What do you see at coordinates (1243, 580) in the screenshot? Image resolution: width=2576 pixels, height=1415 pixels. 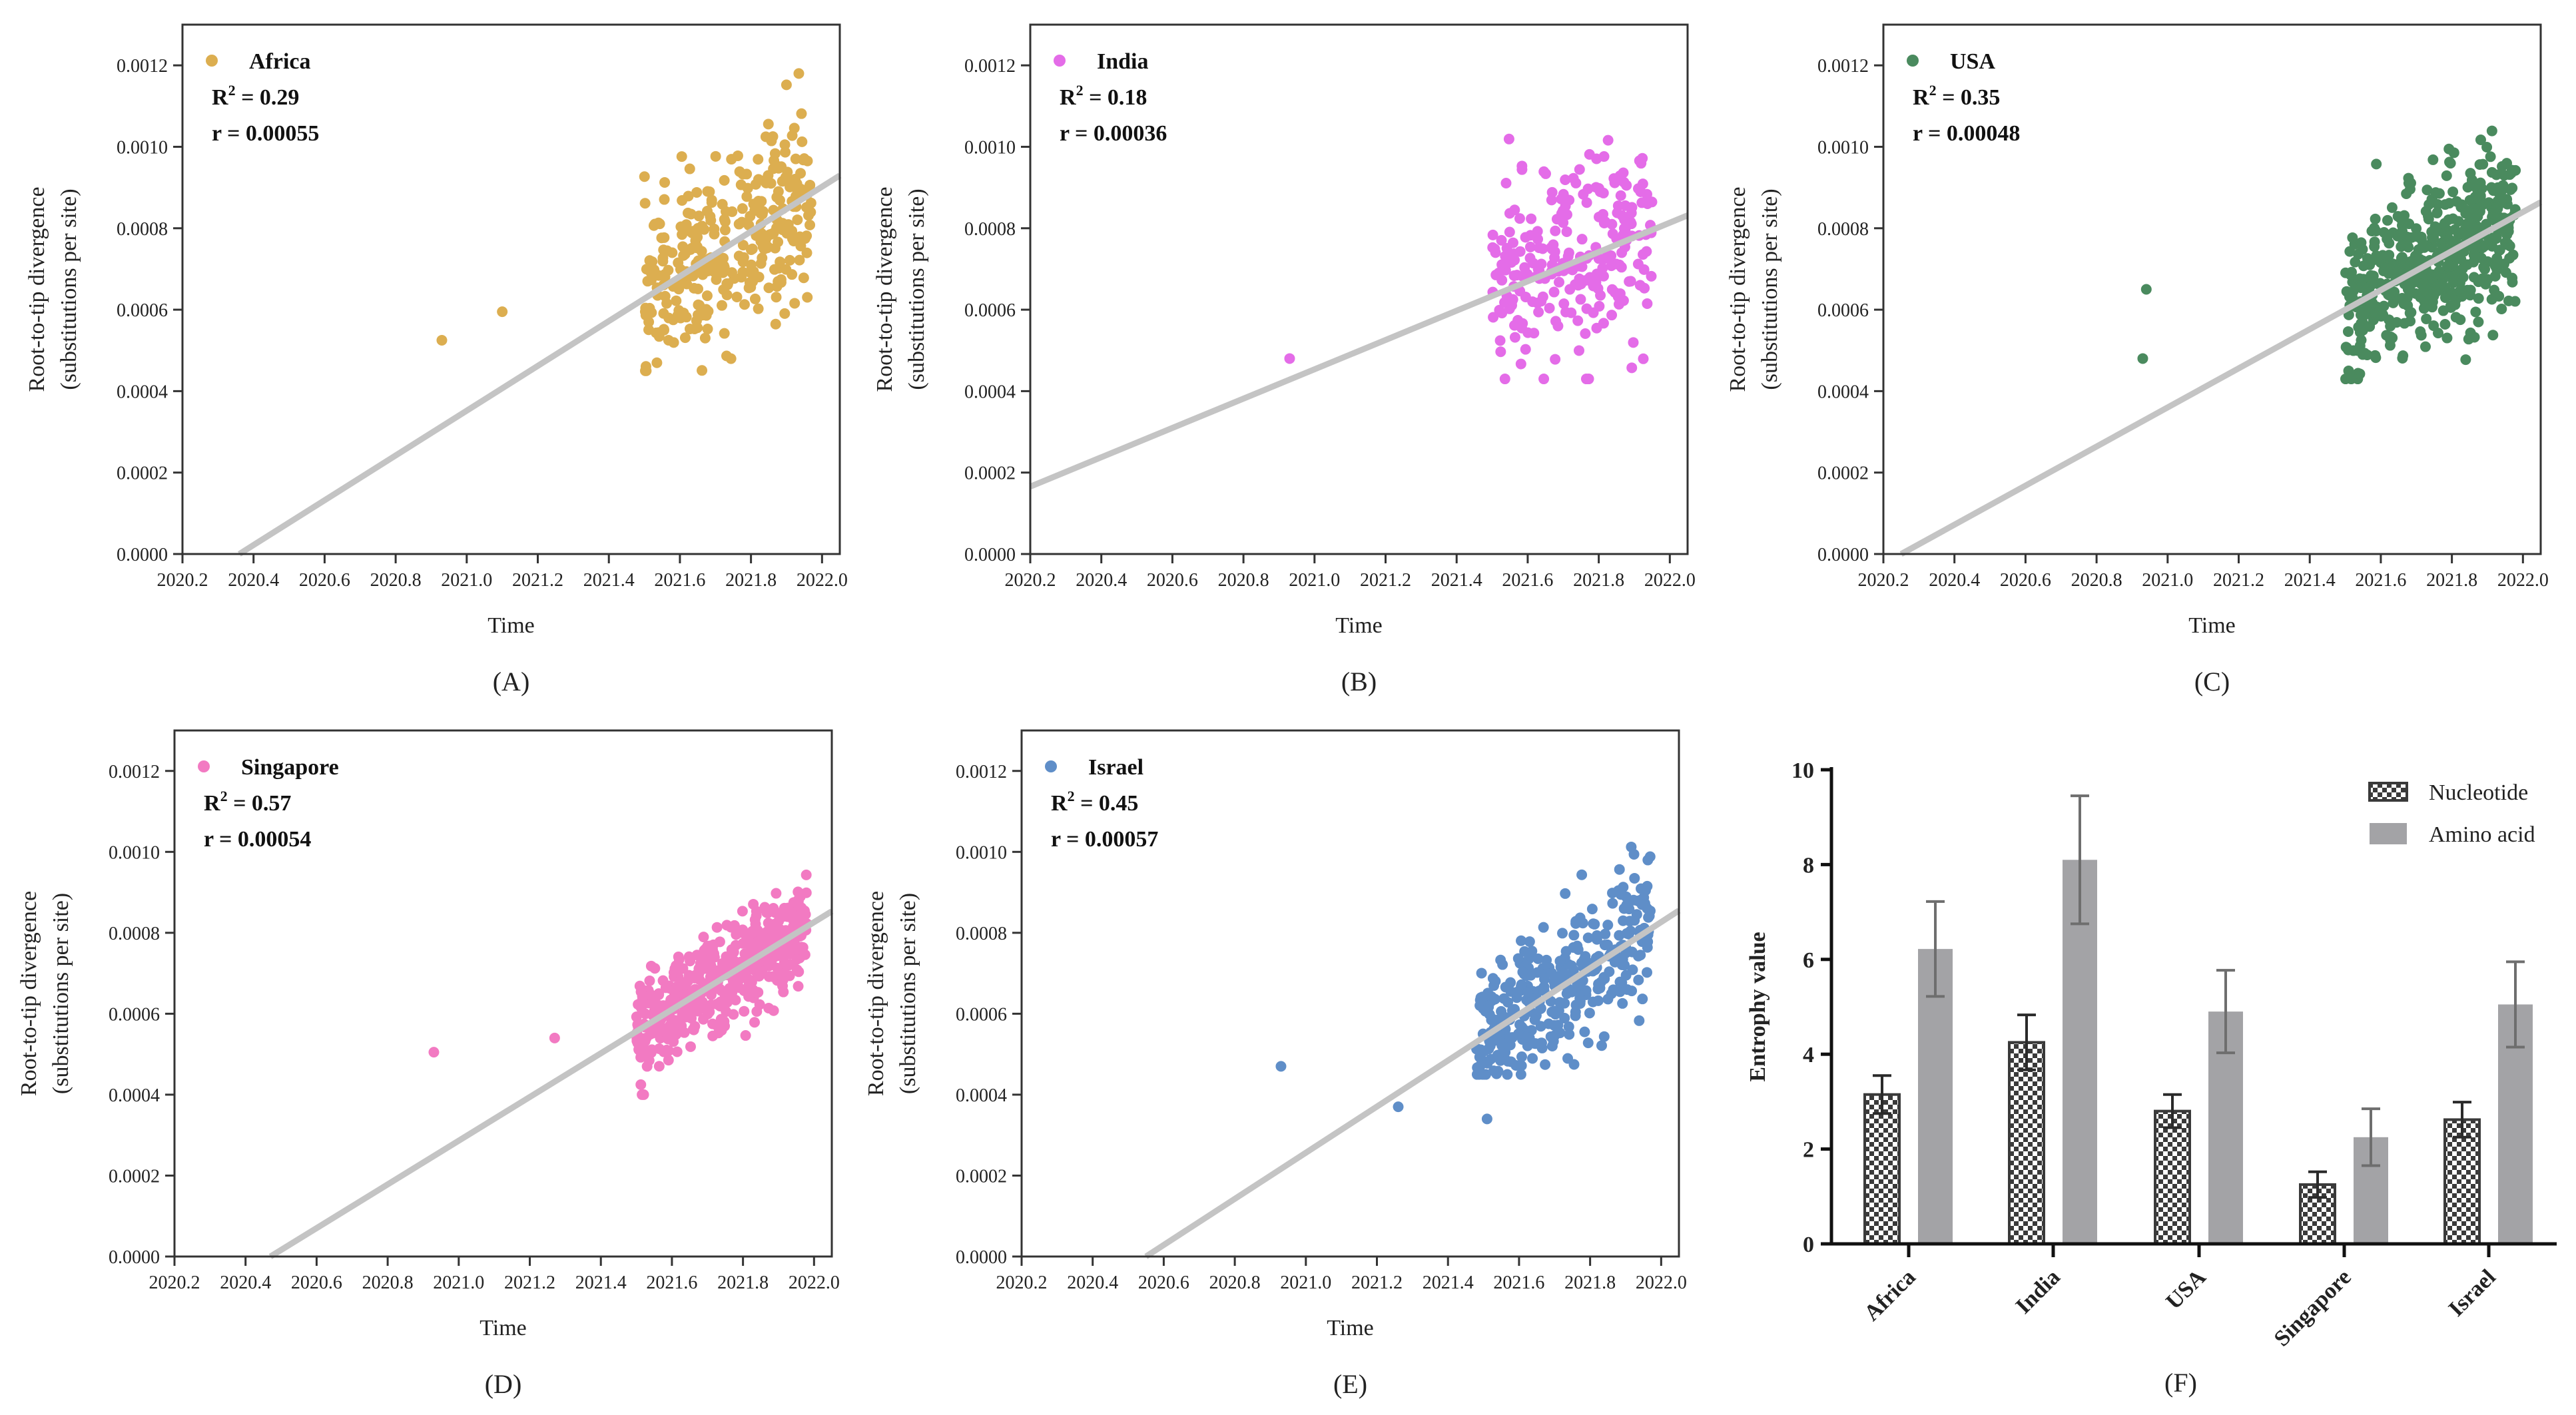 I see `x-tick-label: 2020.8` at bounding box center [1243, 580].